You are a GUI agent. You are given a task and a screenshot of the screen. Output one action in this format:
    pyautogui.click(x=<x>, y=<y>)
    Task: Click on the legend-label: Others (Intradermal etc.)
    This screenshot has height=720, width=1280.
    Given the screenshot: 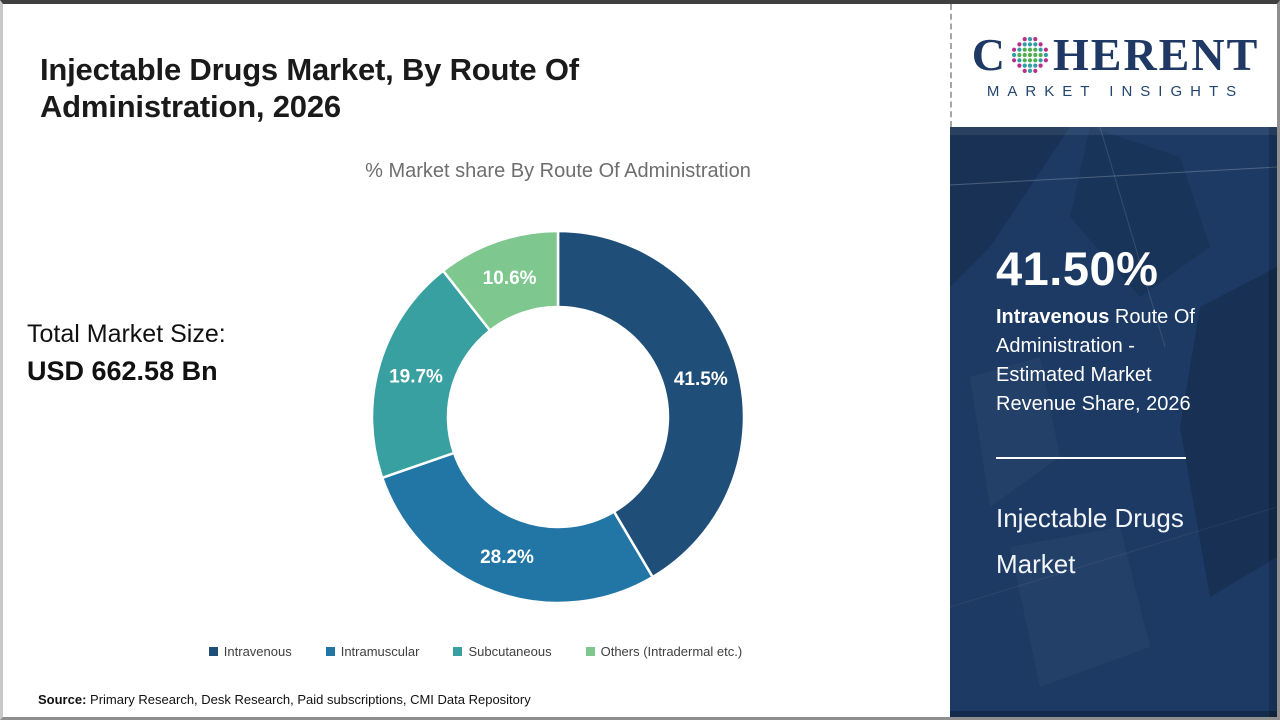 What is the action you would take?
    pyautogui.click(x=671, y=651)
    